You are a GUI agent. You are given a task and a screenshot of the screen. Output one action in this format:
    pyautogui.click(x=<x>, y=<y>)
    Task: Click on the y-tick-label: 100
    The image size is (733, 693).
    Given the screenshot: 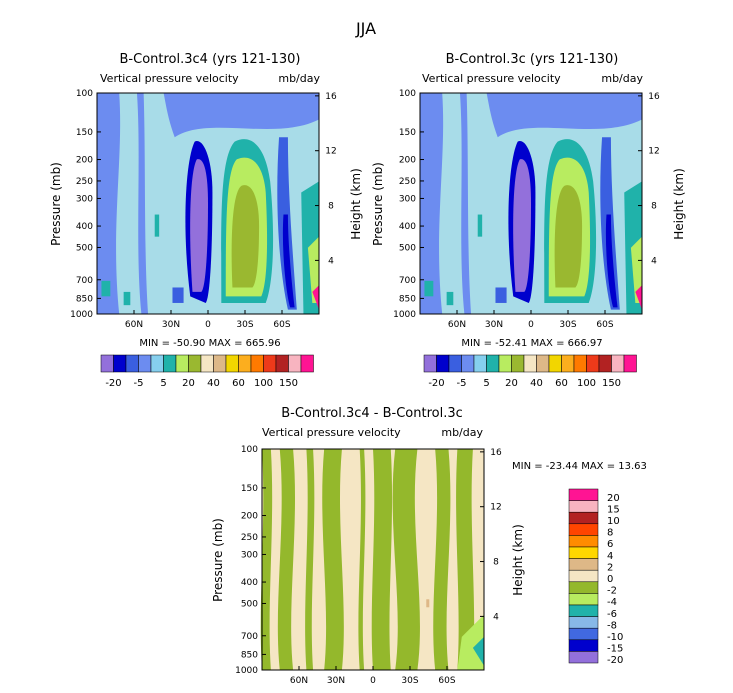 What is the action you would take?
    pyautogui.click(x=407, y=94)
    